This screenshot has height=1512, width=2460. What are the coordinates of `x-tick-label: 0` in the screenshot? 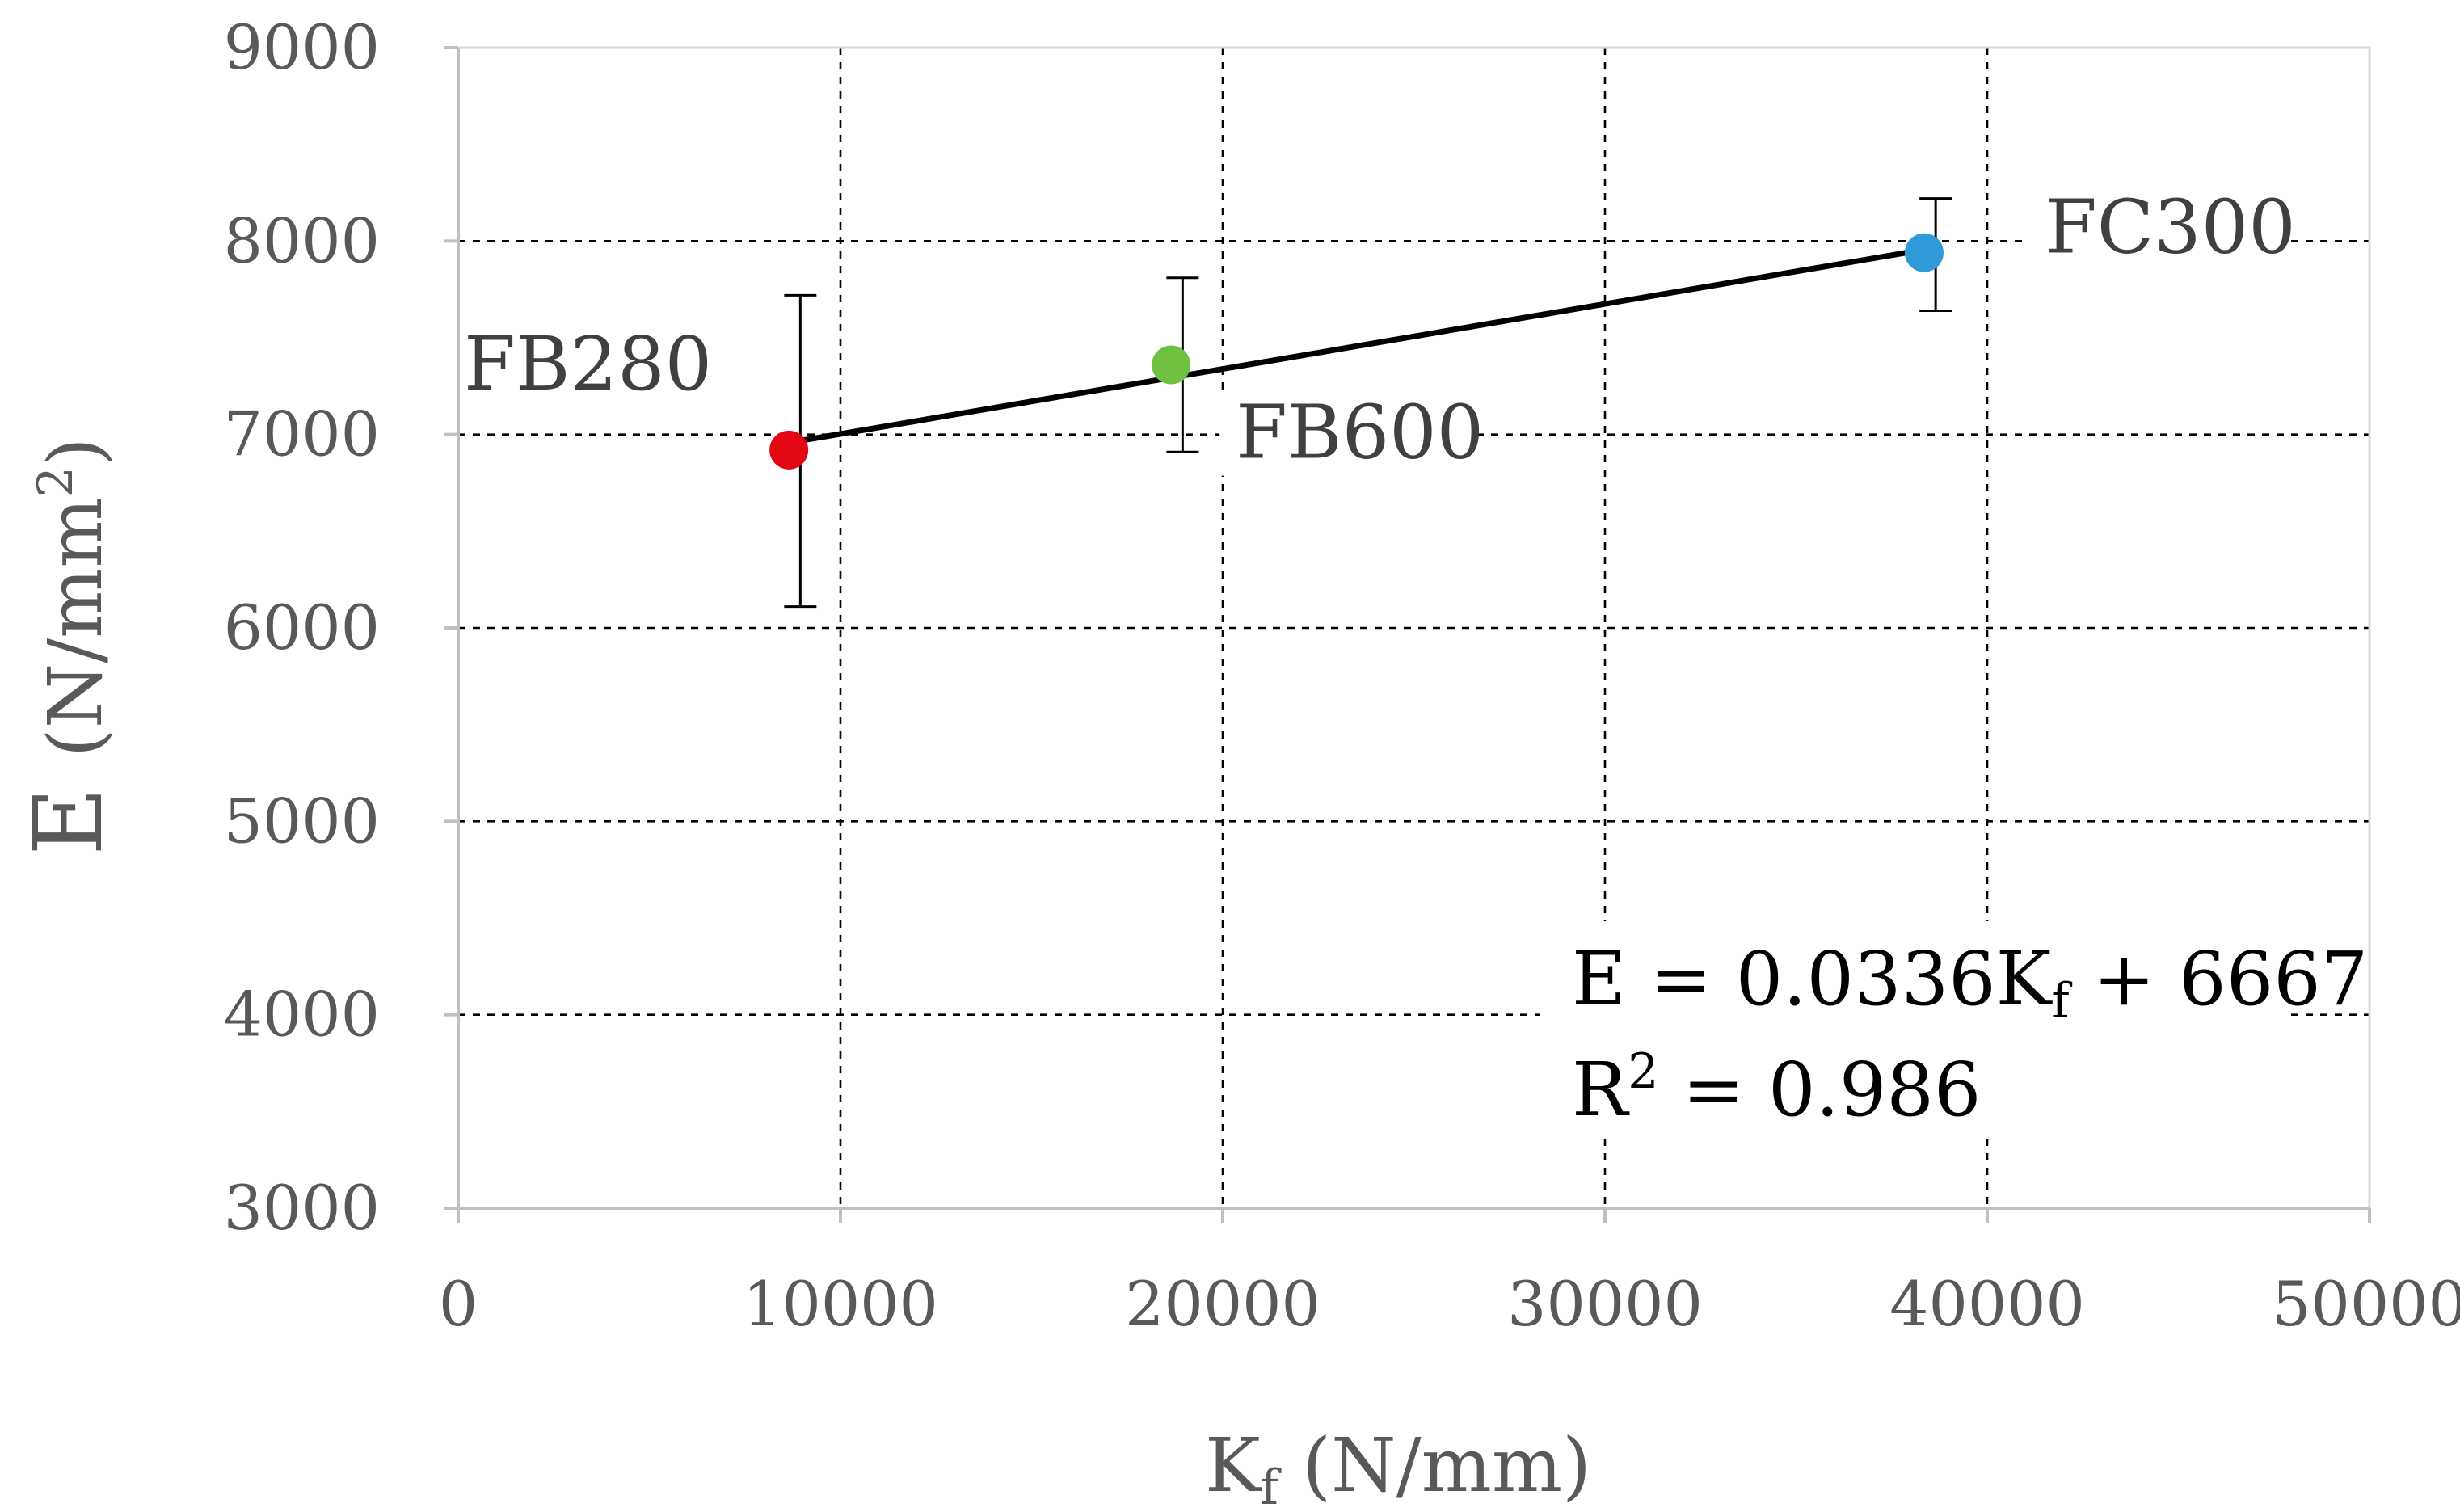 It's located at (458, 1304).